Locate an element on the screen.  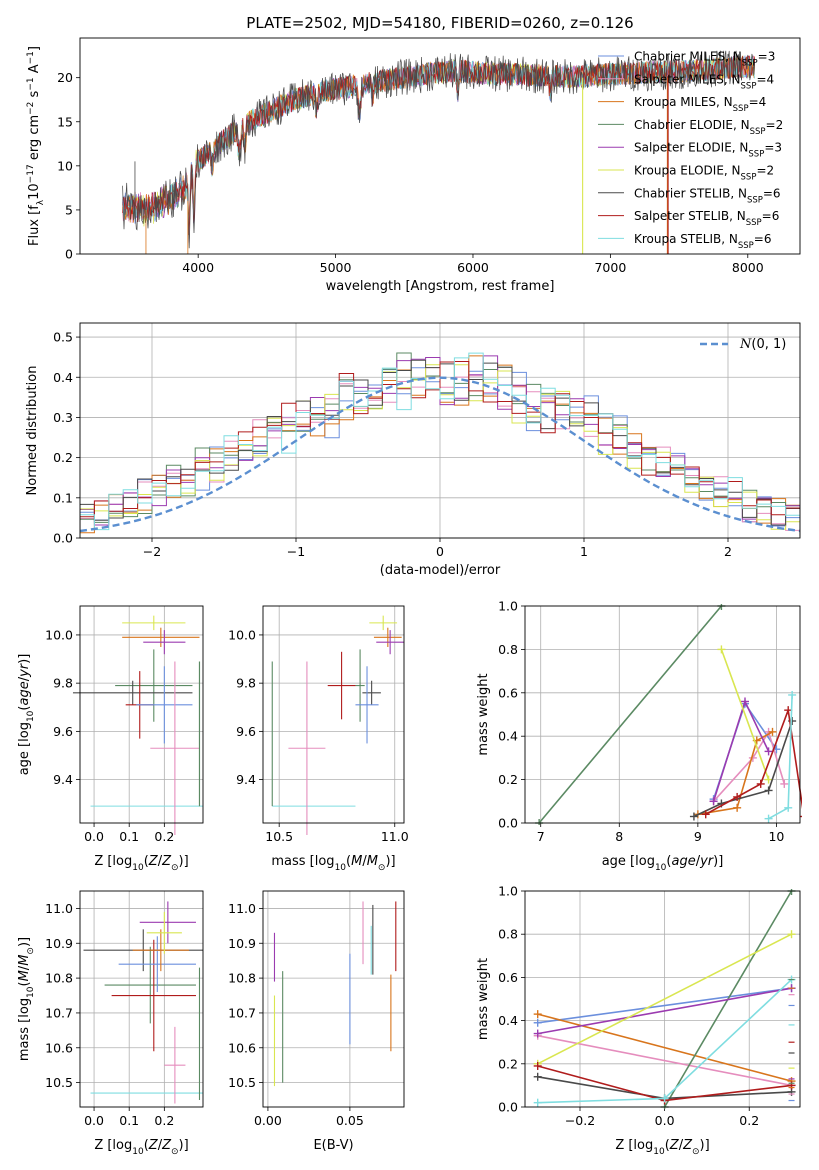
legend-label-5: Kroupa ELODIE, NSSP=2 is located at coordinates (704, 173).